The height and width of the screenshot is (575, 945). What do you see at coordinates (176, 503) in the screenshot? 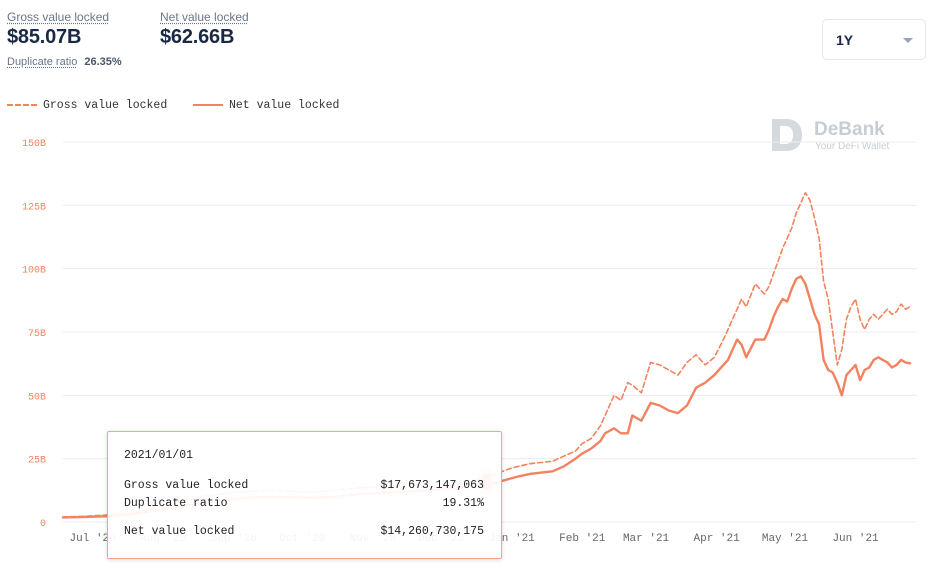
I see `tooltip-duplicate-label: Duplicate ratio` at bounding box center [176, 503].